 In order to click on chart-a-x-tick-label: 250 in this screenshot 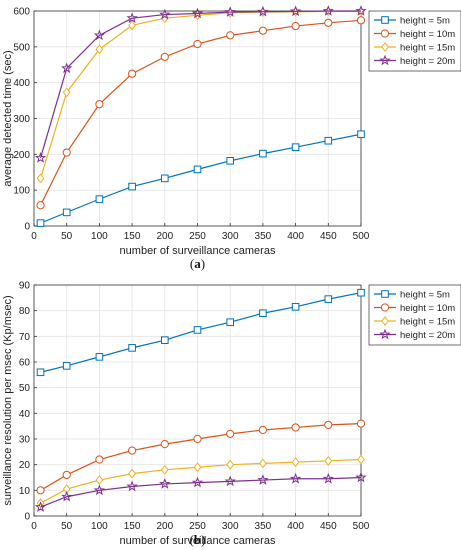, I will do `click(197, 236)`.